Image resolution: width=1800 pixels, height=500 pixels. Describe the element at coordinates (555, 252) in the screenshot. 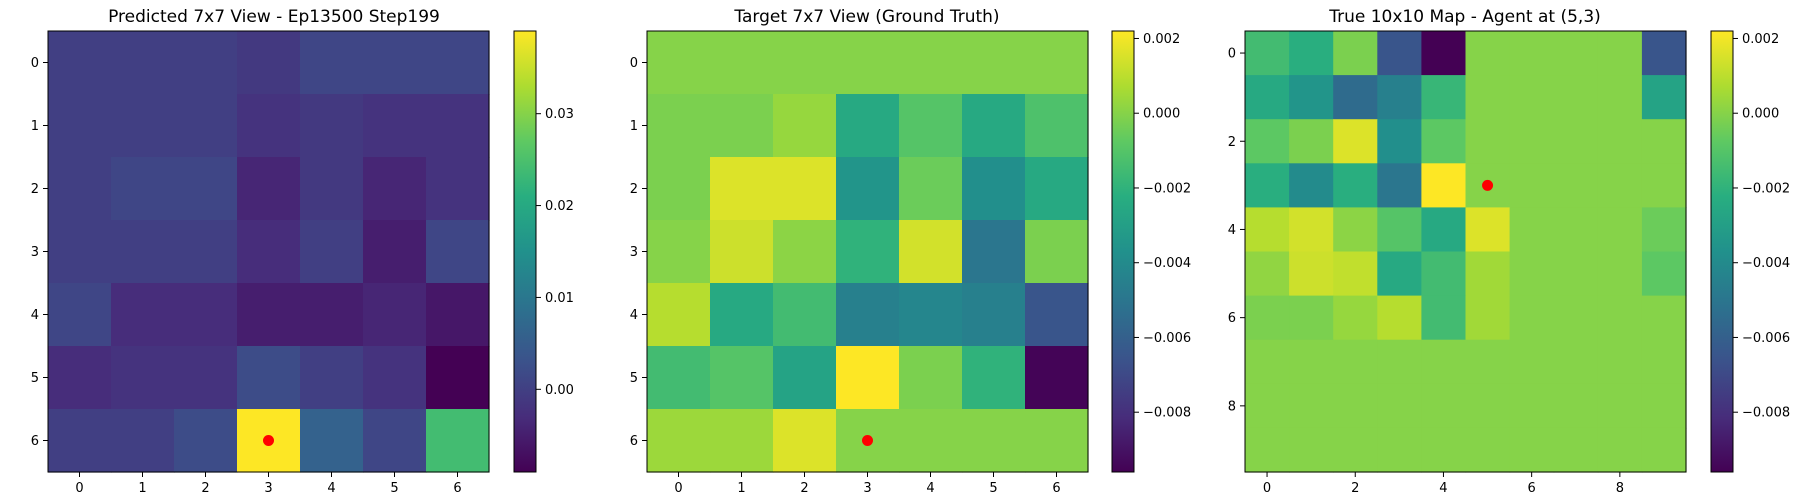

I see `colorbar-ticks: 0.00 0.01 0.02 0.03` at that location.